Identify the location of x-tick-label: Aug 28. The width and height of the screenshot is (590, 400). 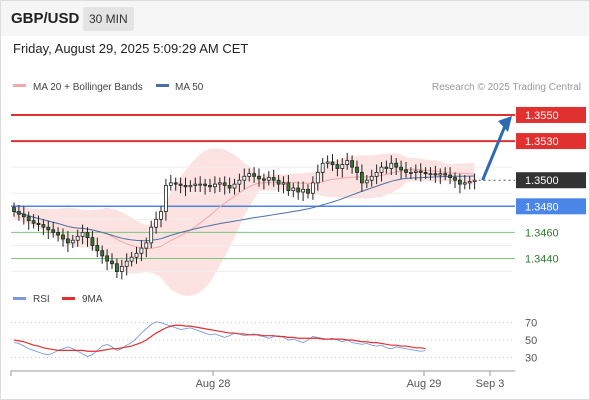
(213, 384).